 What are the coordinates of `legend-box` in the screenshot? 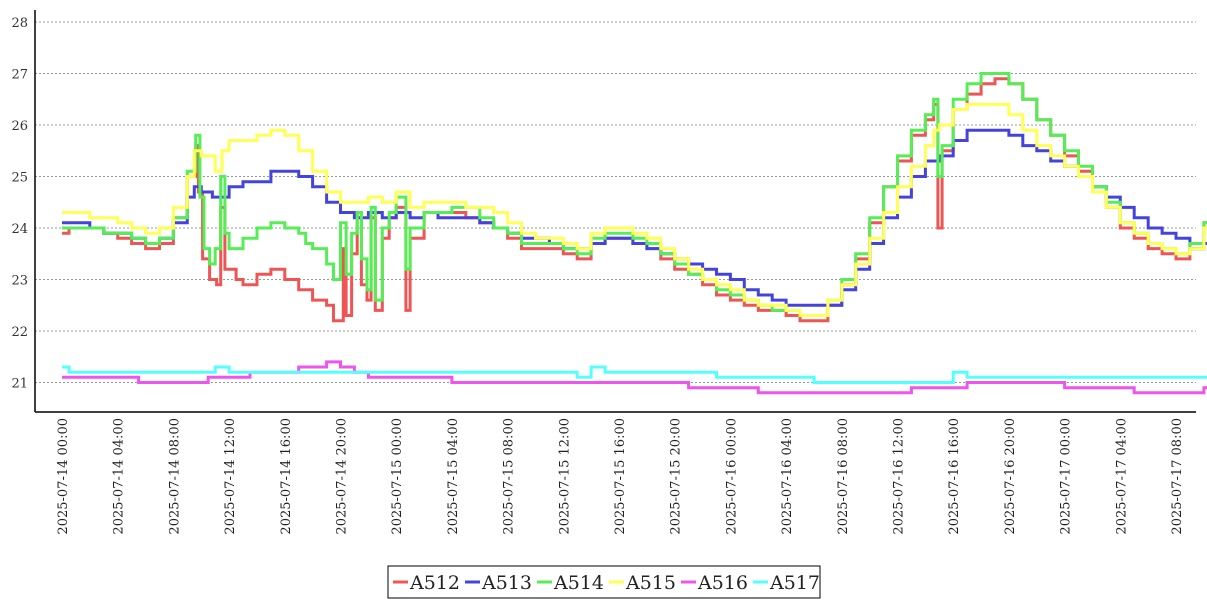 It's located at (604, 582).